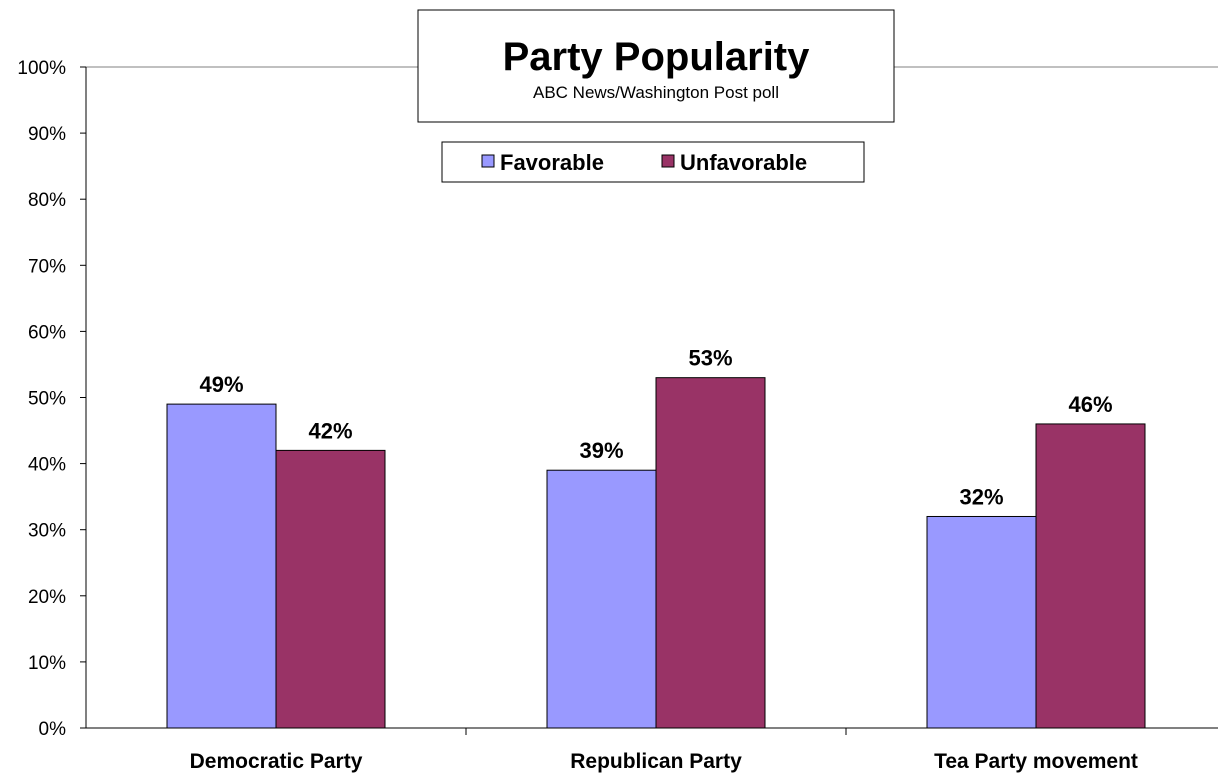  Describe the element at coordinates (53, 729) in the screenshot. I see `y-tick-label: 0%` at that location.